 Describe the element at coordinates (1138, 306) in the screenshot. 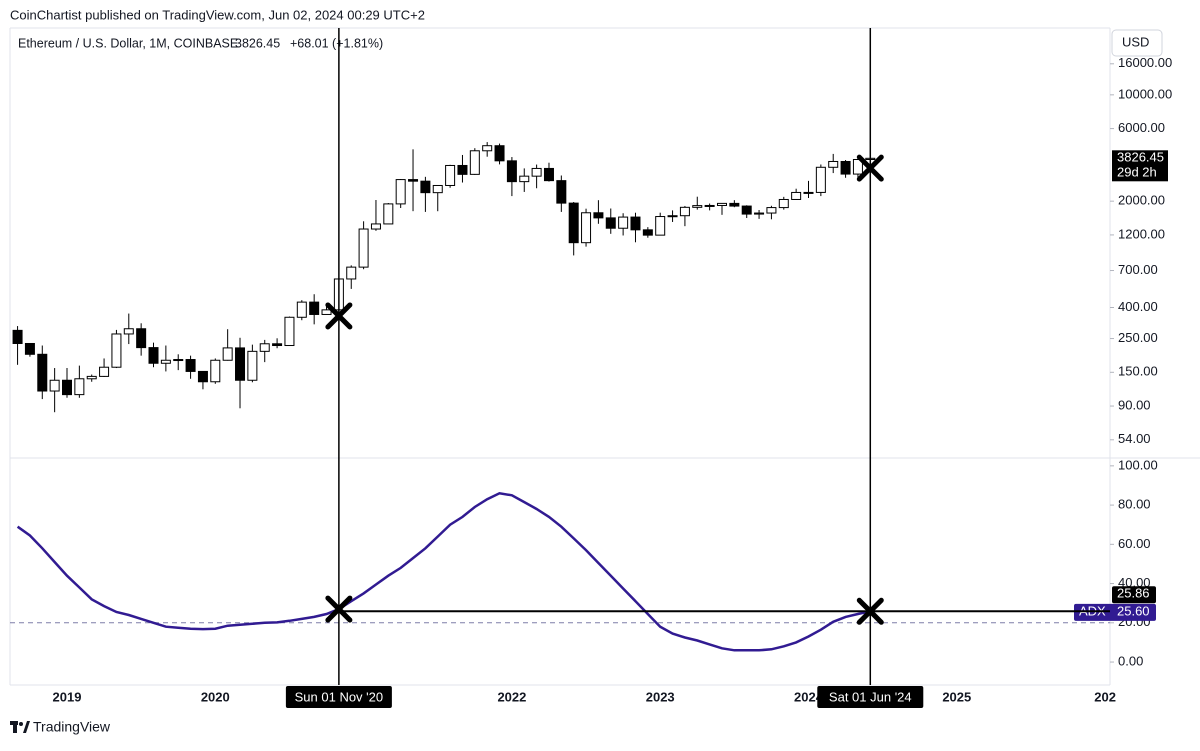

I see `y-tick-label: 400.00` at that location.